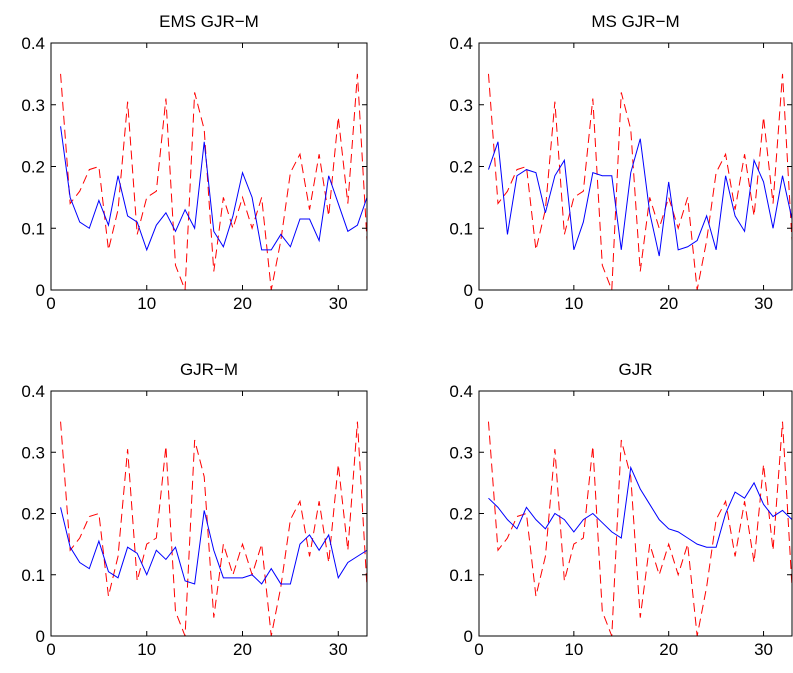 Image resolution: width=793 pixels, height=673 pixels. I want to click on chart-title: GJR−M, so click(209, 369).